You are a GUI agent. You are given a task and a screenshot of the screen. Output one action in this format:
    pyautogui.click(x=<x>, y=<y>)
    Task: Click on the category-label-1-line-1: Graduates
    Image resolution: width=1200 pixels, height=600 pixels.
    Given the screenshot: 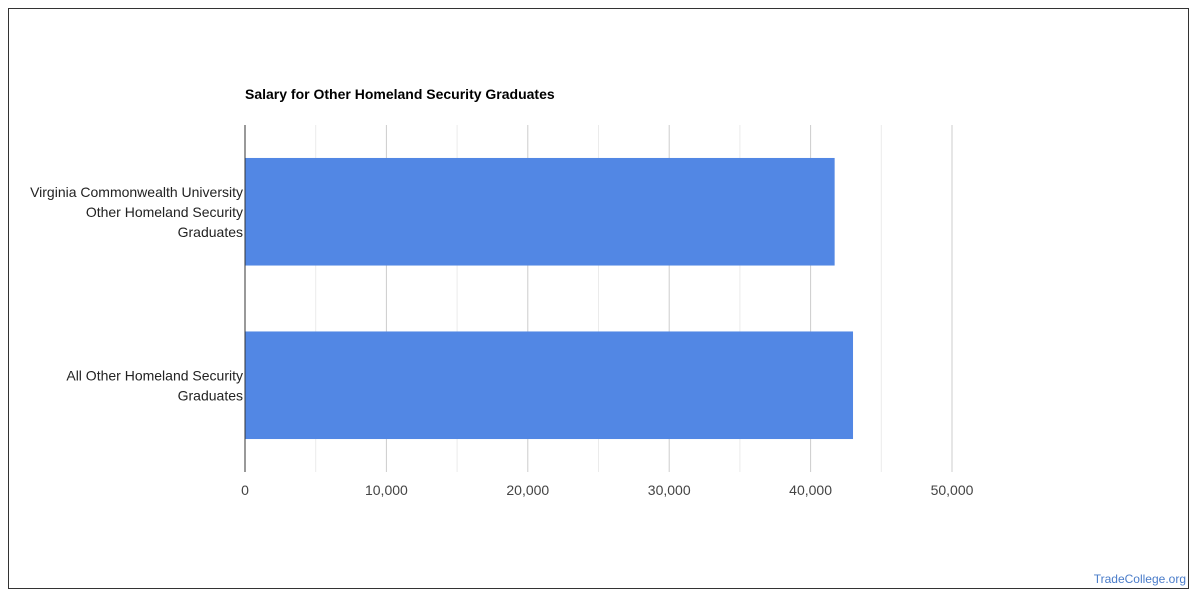 What is the action you would take?
    pyautogui.click(x=210, y=395)
    